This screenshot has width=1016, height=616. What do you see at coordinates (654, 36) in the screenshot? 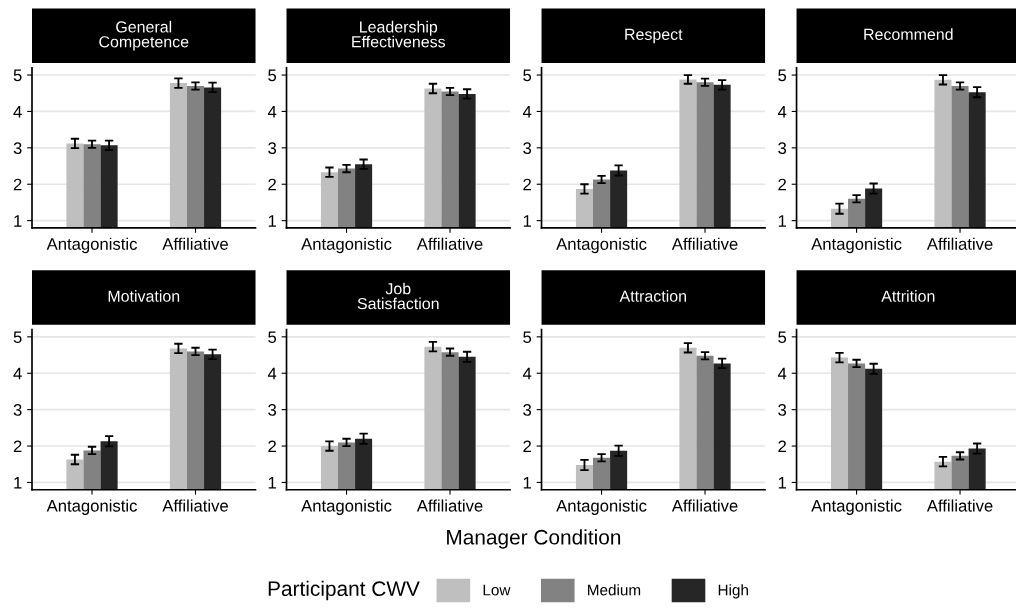
I see `chart-title: Respect` at bounding box center [654, 36].